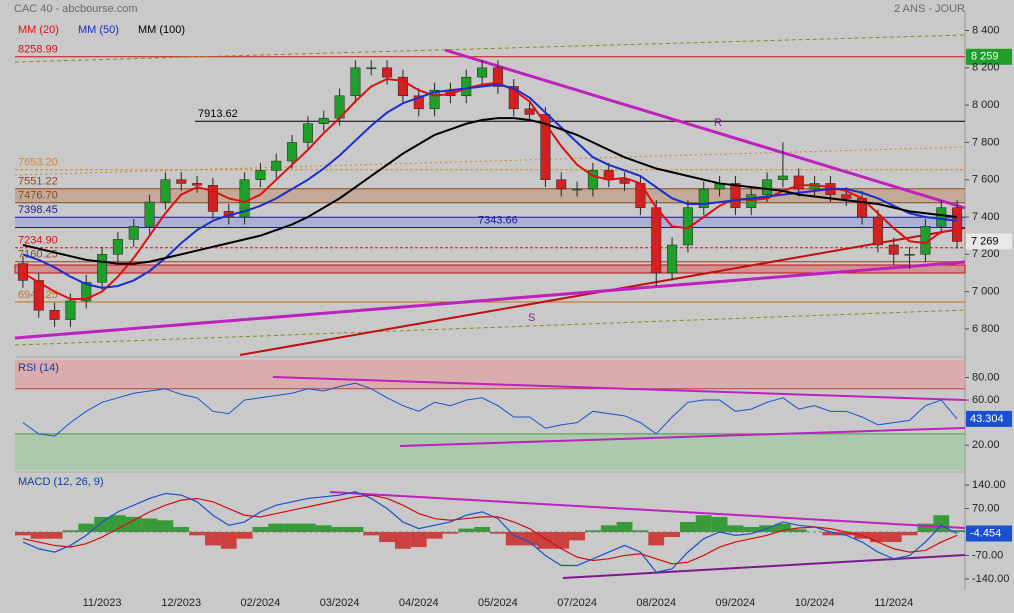 Image resolution: width=1014 pixels, height=613 pixels. I want to click on panel-title: MACD (12, 26, 9), so click(61, 482).